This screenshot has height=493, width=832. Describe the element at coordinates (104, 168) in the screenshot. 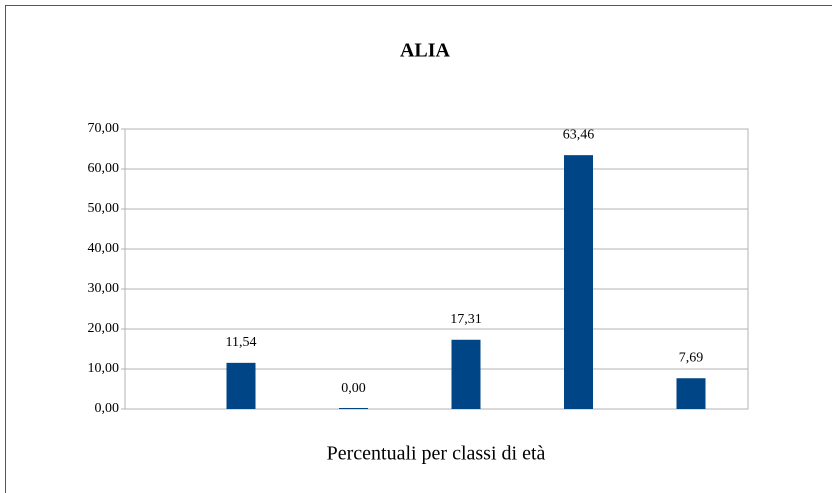

I see `y-tick-label: 60,00` at that location.